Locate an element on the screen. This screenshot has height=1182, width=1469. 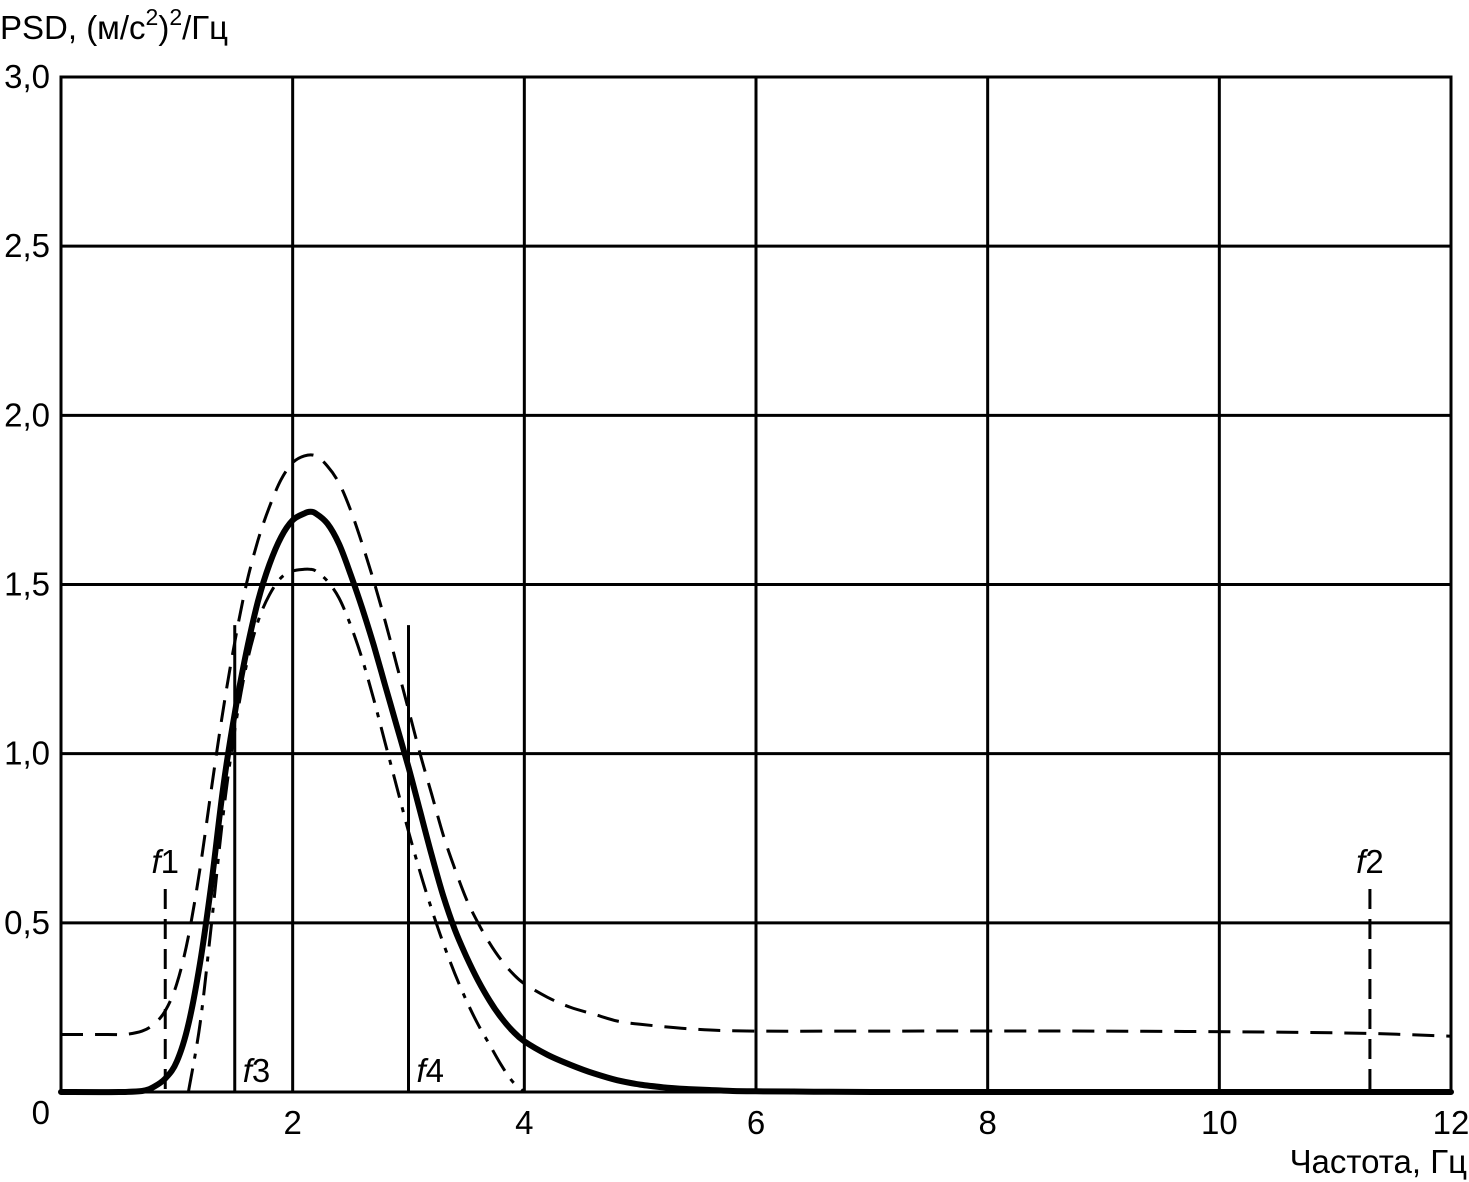
y-axis-title: PSD, (м/с2)2/Гц is located at coordinates (114, 25).